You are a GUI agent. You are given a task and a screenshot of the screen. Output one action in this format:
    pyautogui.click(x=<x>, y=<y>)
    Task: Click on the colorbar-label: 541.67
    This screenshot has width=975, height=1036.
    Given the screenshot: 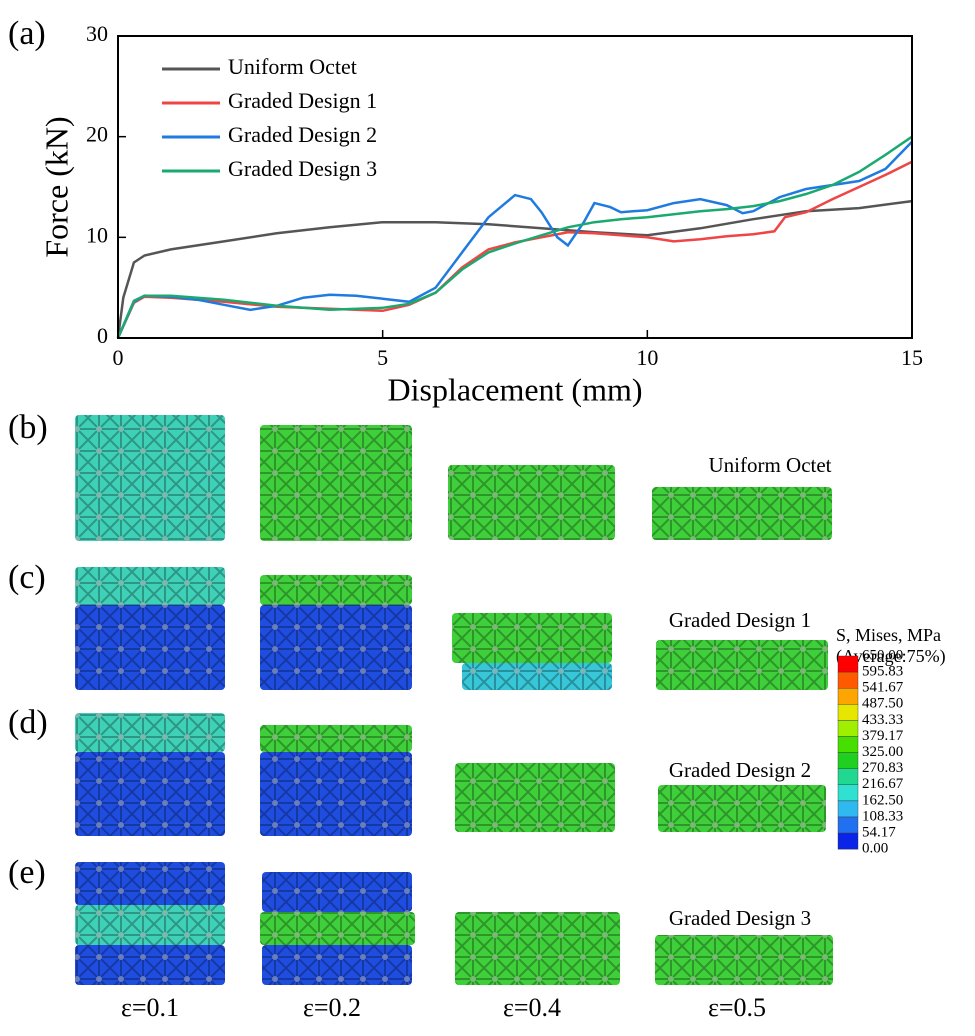 What is the action you would take?
    pyautogui.click(x=883, y=688)
    